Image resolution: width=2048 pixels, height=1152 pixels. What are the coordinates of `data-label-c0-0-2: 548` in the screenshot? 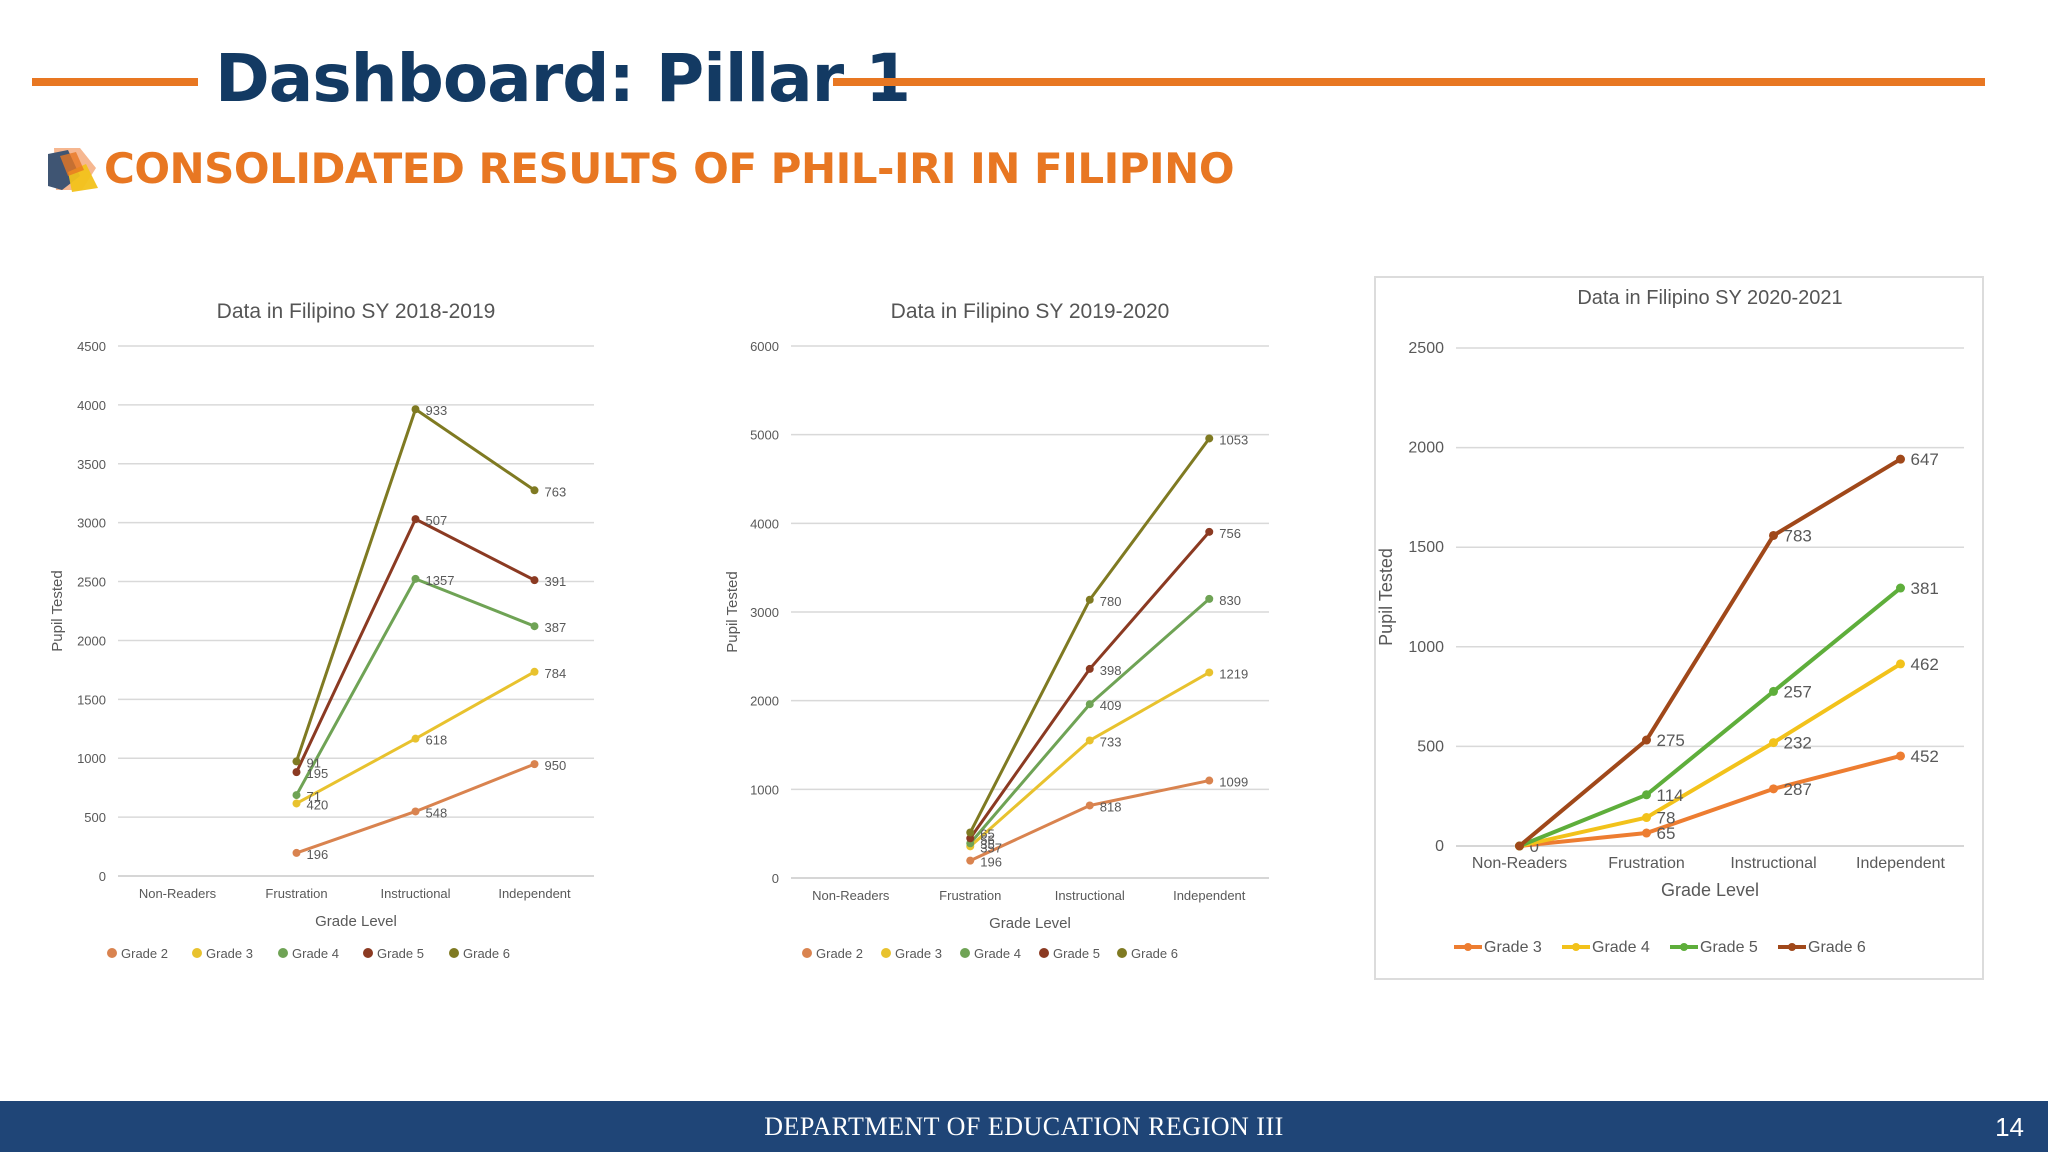 It's located at (437, 812).